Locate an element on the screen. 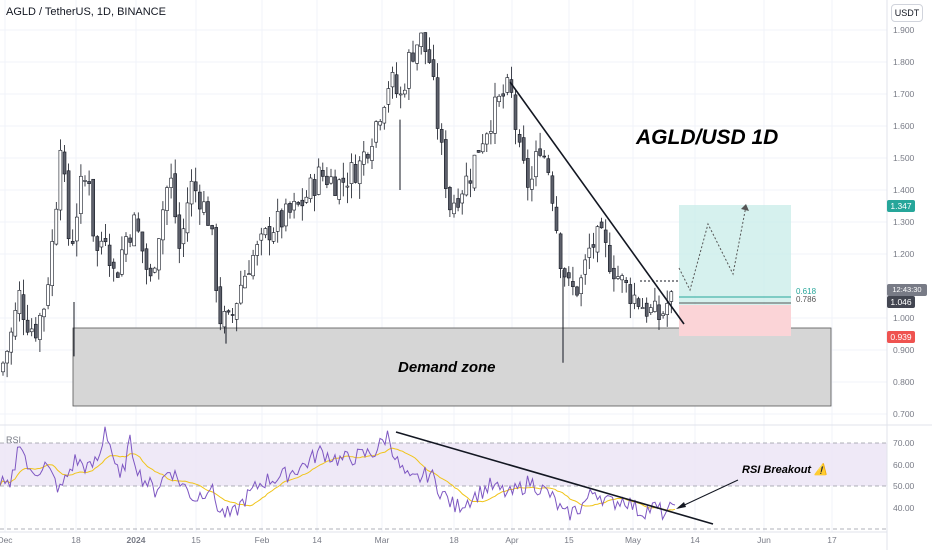 This screenshot has width=932, height=550. time-tick-label: Jun is located at coordinates (764, 540).